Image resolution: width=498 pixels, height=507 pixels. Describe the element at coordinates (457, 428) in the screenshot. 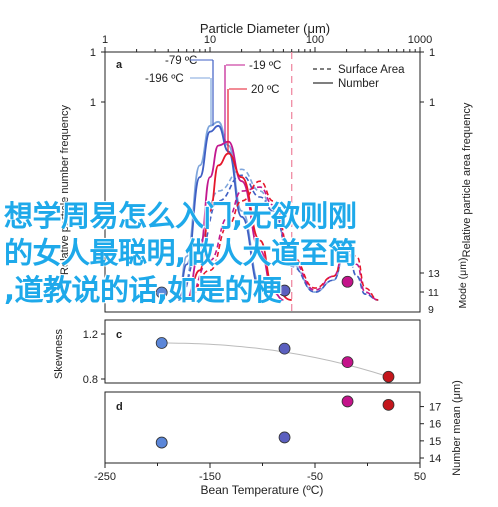

I see `panel-d-ylabel: Number mean (μm)` at that location.